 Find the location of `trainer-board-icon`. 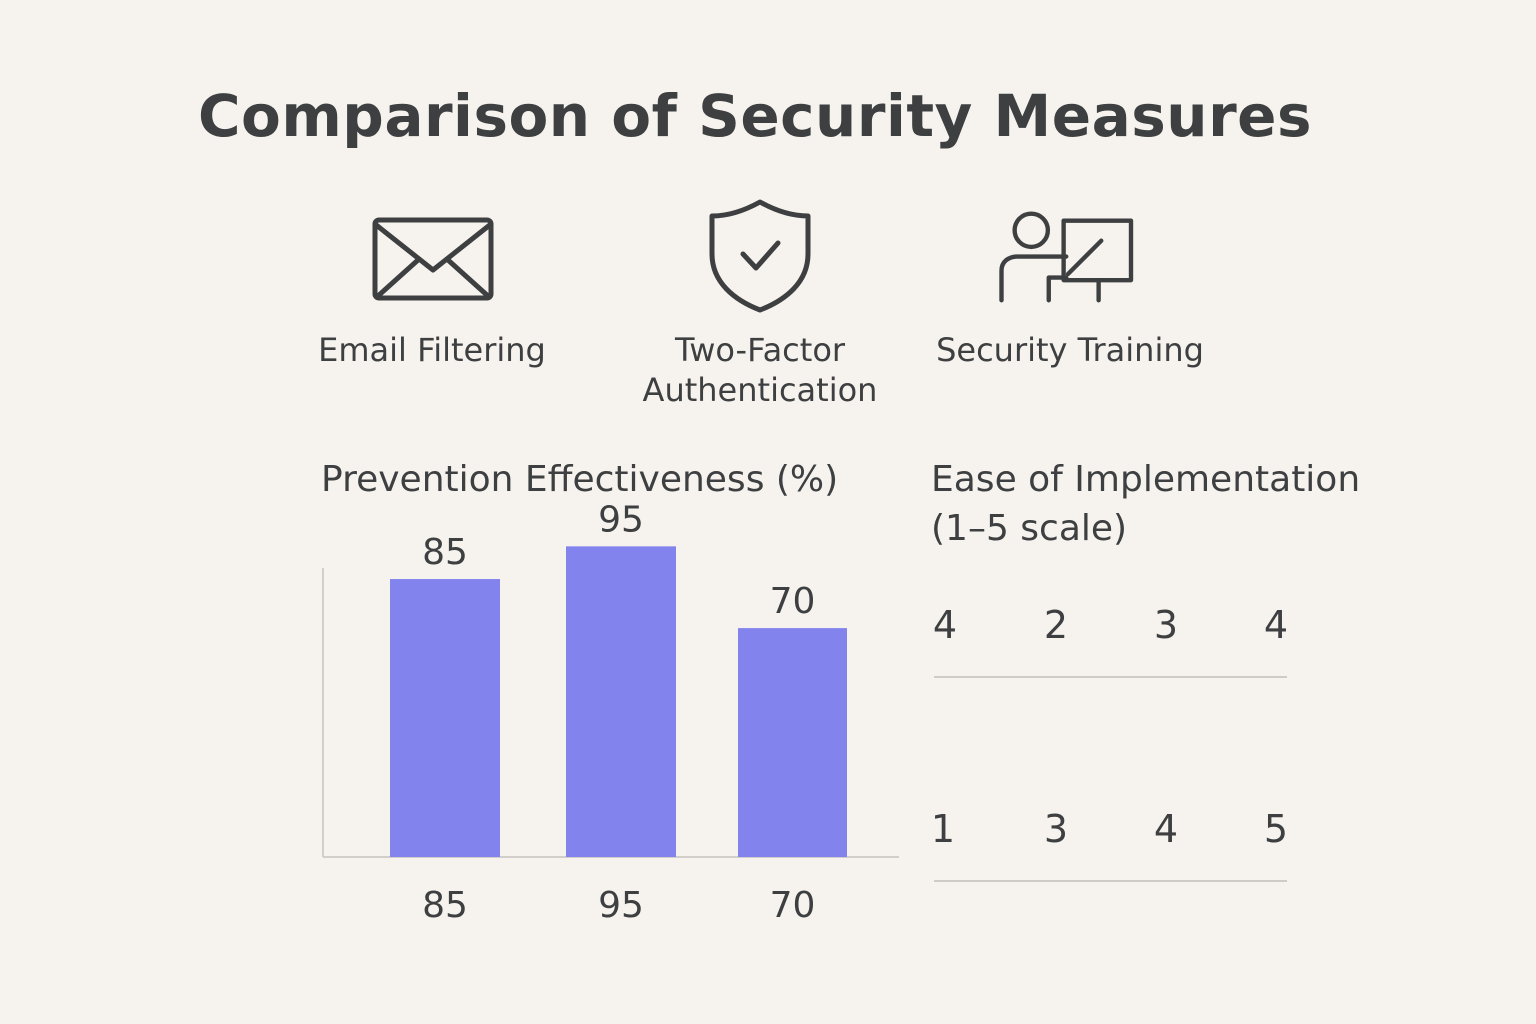

trainer-board-icon is located at coordinates (1066, 257).